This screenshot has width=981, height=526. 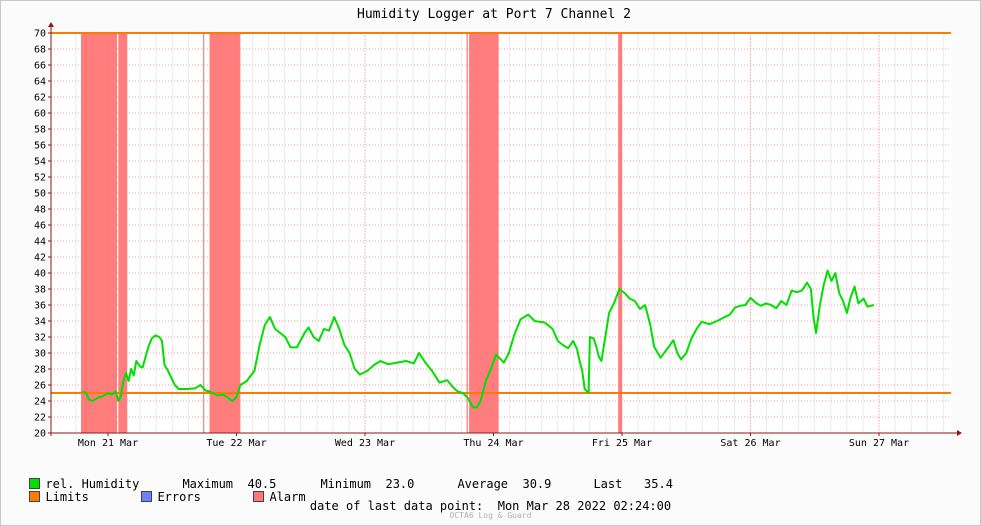 I want to click on y-tick-label: 34, so click(x=40, y=322).